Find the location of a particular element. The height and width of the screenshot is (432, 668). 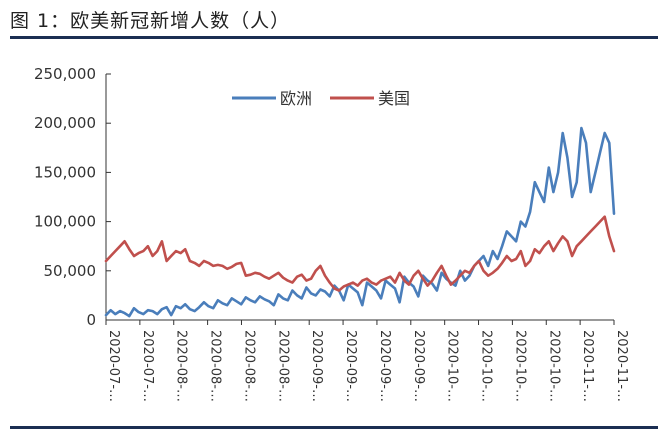

y-axis: 0 50,000 100,000 150,000 200,000 250,000 is located at coordinates (72, 197).